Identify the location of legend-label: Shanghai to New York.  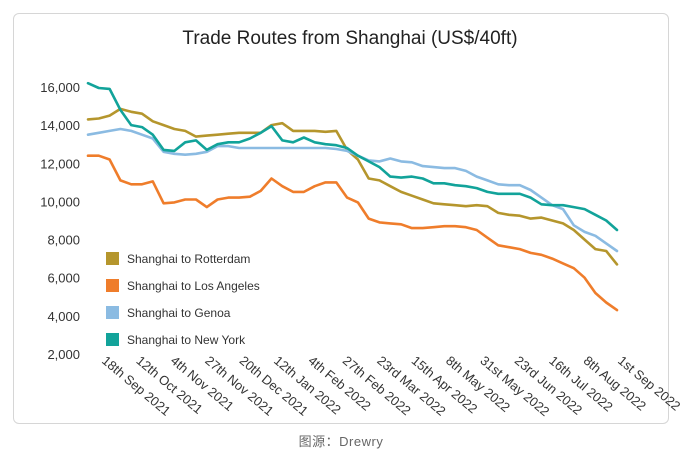
(186, 340).